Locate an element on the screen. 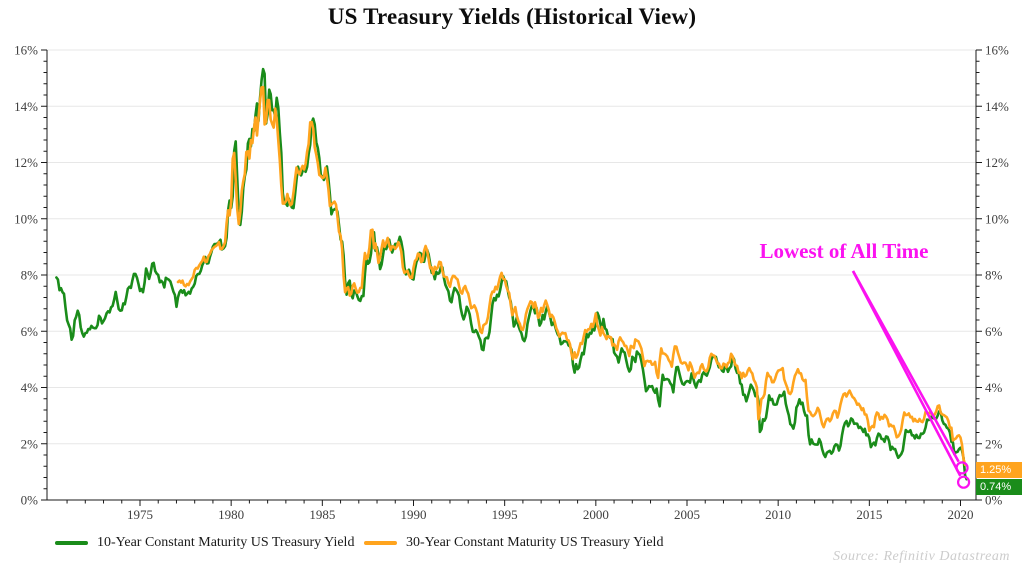 The width and height of the screenshot is (1024, 576). value-badge-30y: 1.25% is located at coordinates (999, 470).